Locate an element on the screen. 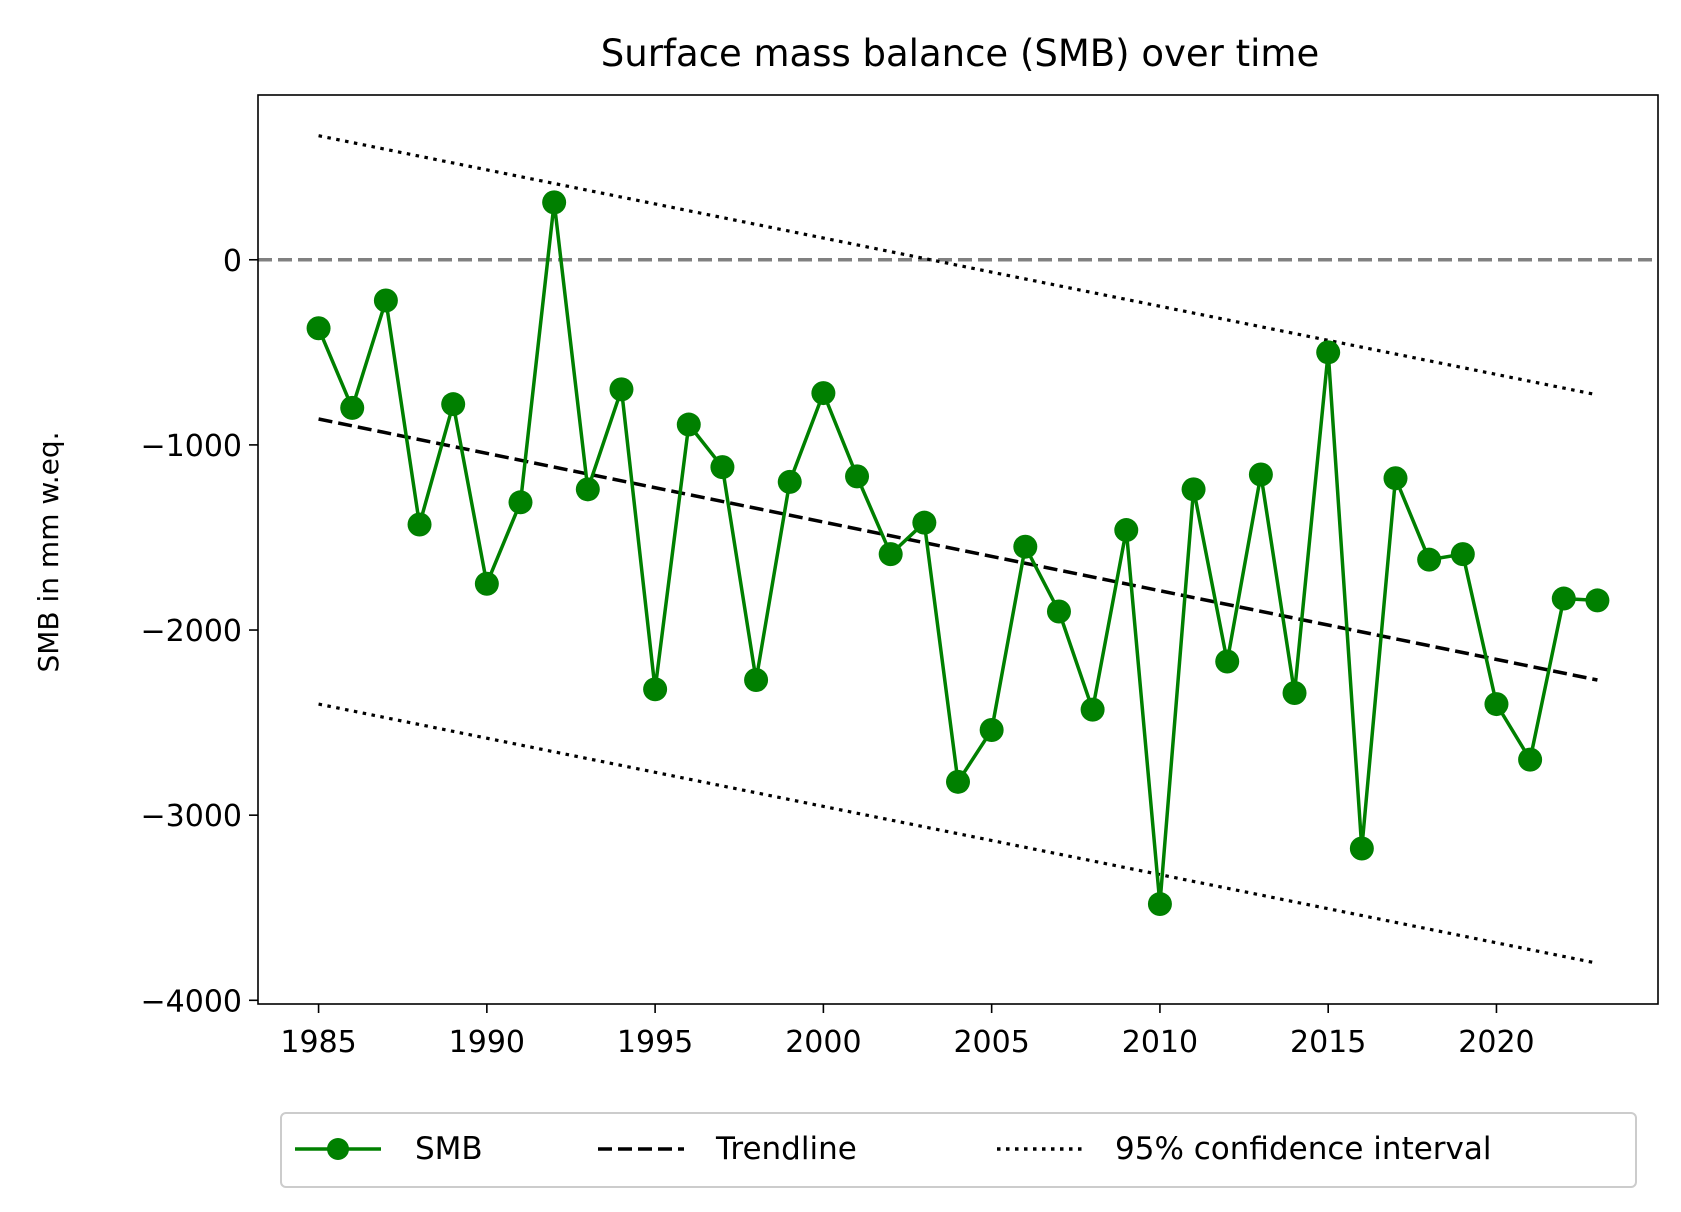  smb-point-2000 is located at coordinates (823, 393).